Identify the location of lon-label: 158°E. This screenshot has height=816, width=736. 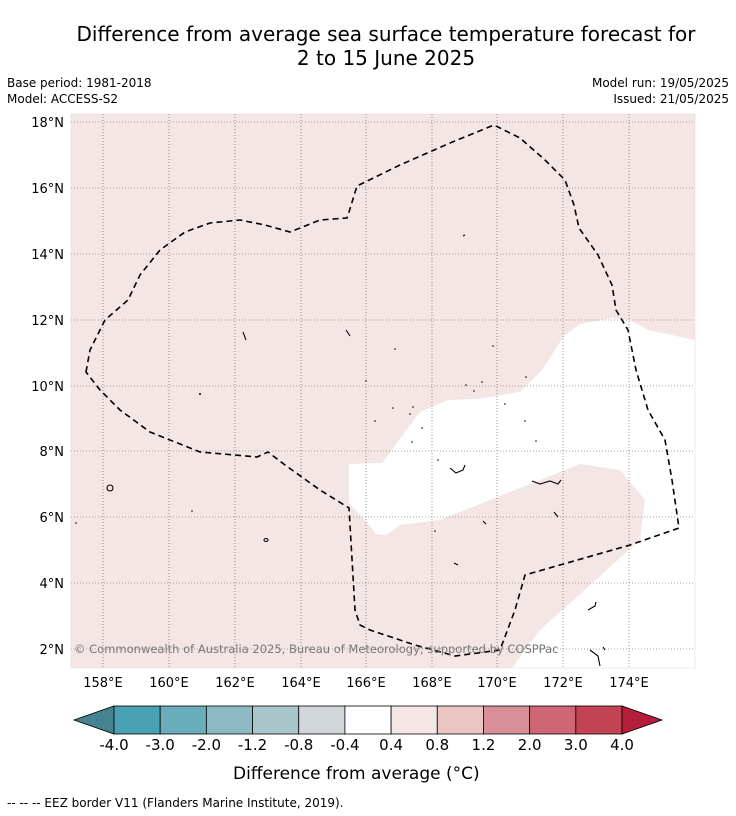
(103, 683).